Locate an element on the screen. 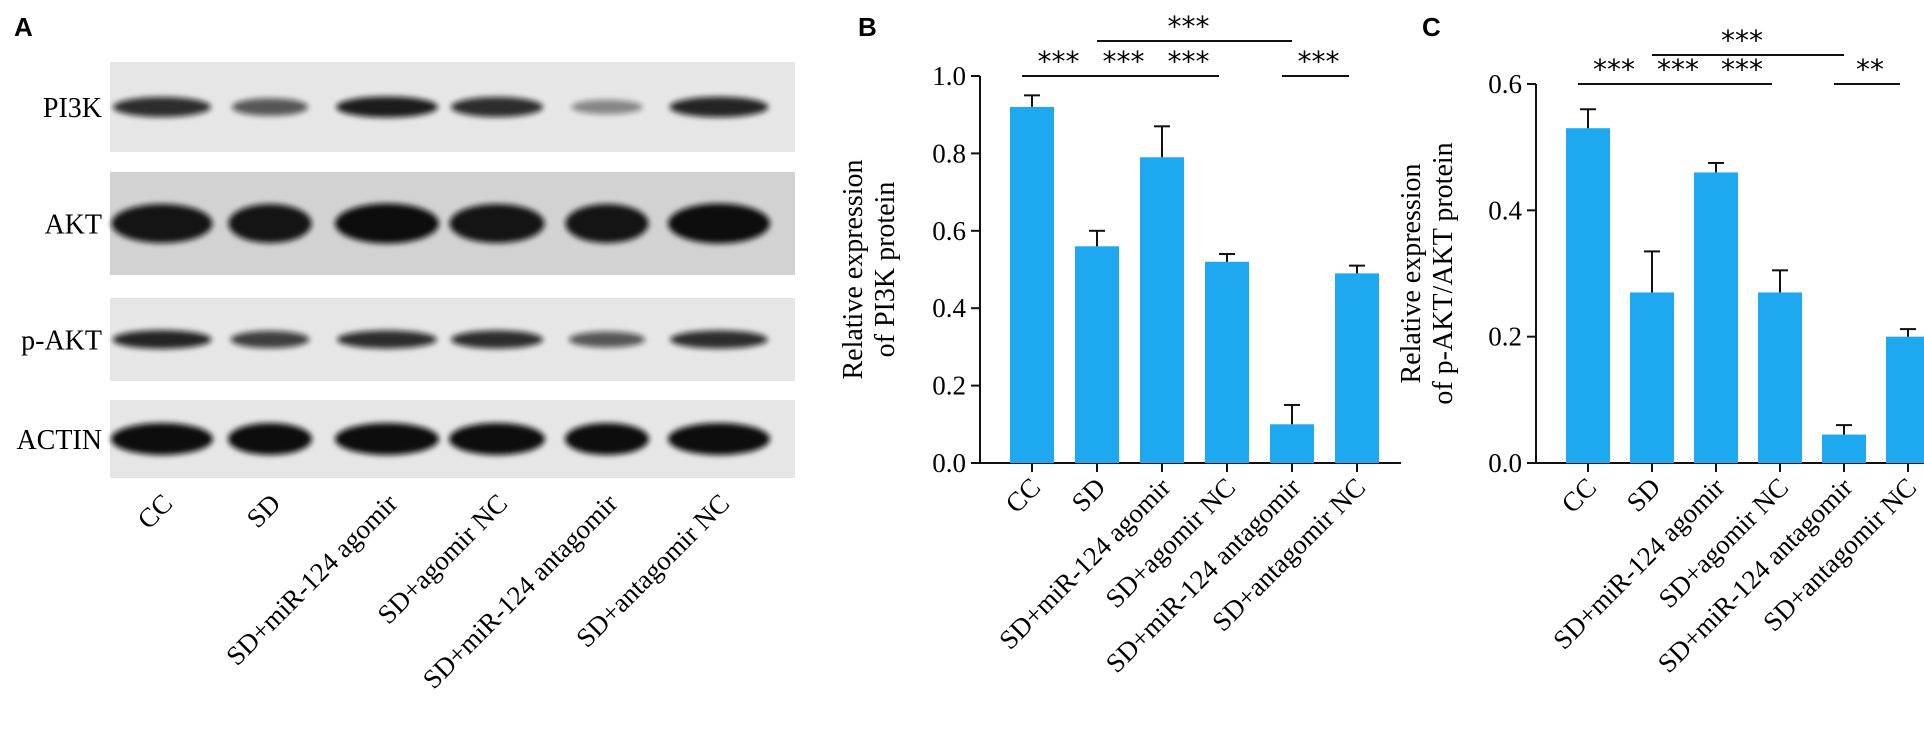 The image size is (1924, 730). y-axis-label: Relative expressionof p-AKT/AKT protein is located at coordinates (1427, 273).